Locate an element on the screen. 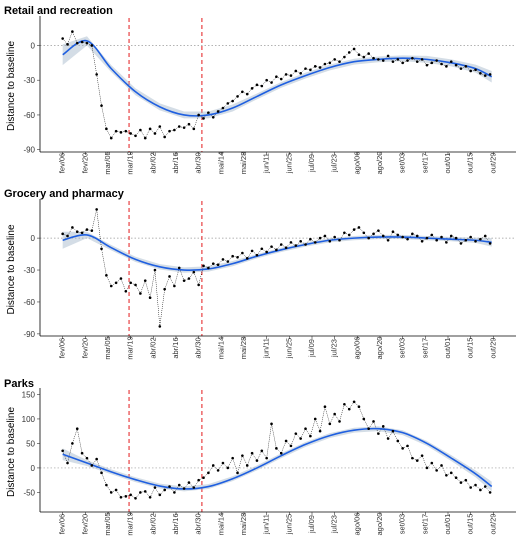 Image resolution: width=522 pixels, height=550 pixels. x-tick-label: abr/30 is located at coordinates (198, 523).